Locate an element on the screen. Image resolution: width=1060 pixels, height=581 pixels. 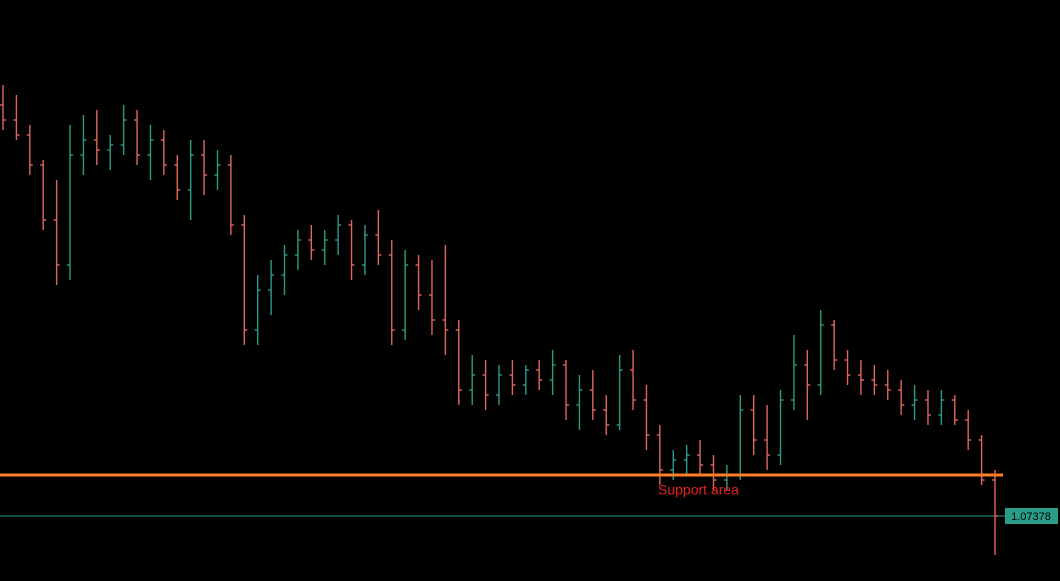
support-label: Support area is located at coordinates (698, 490).